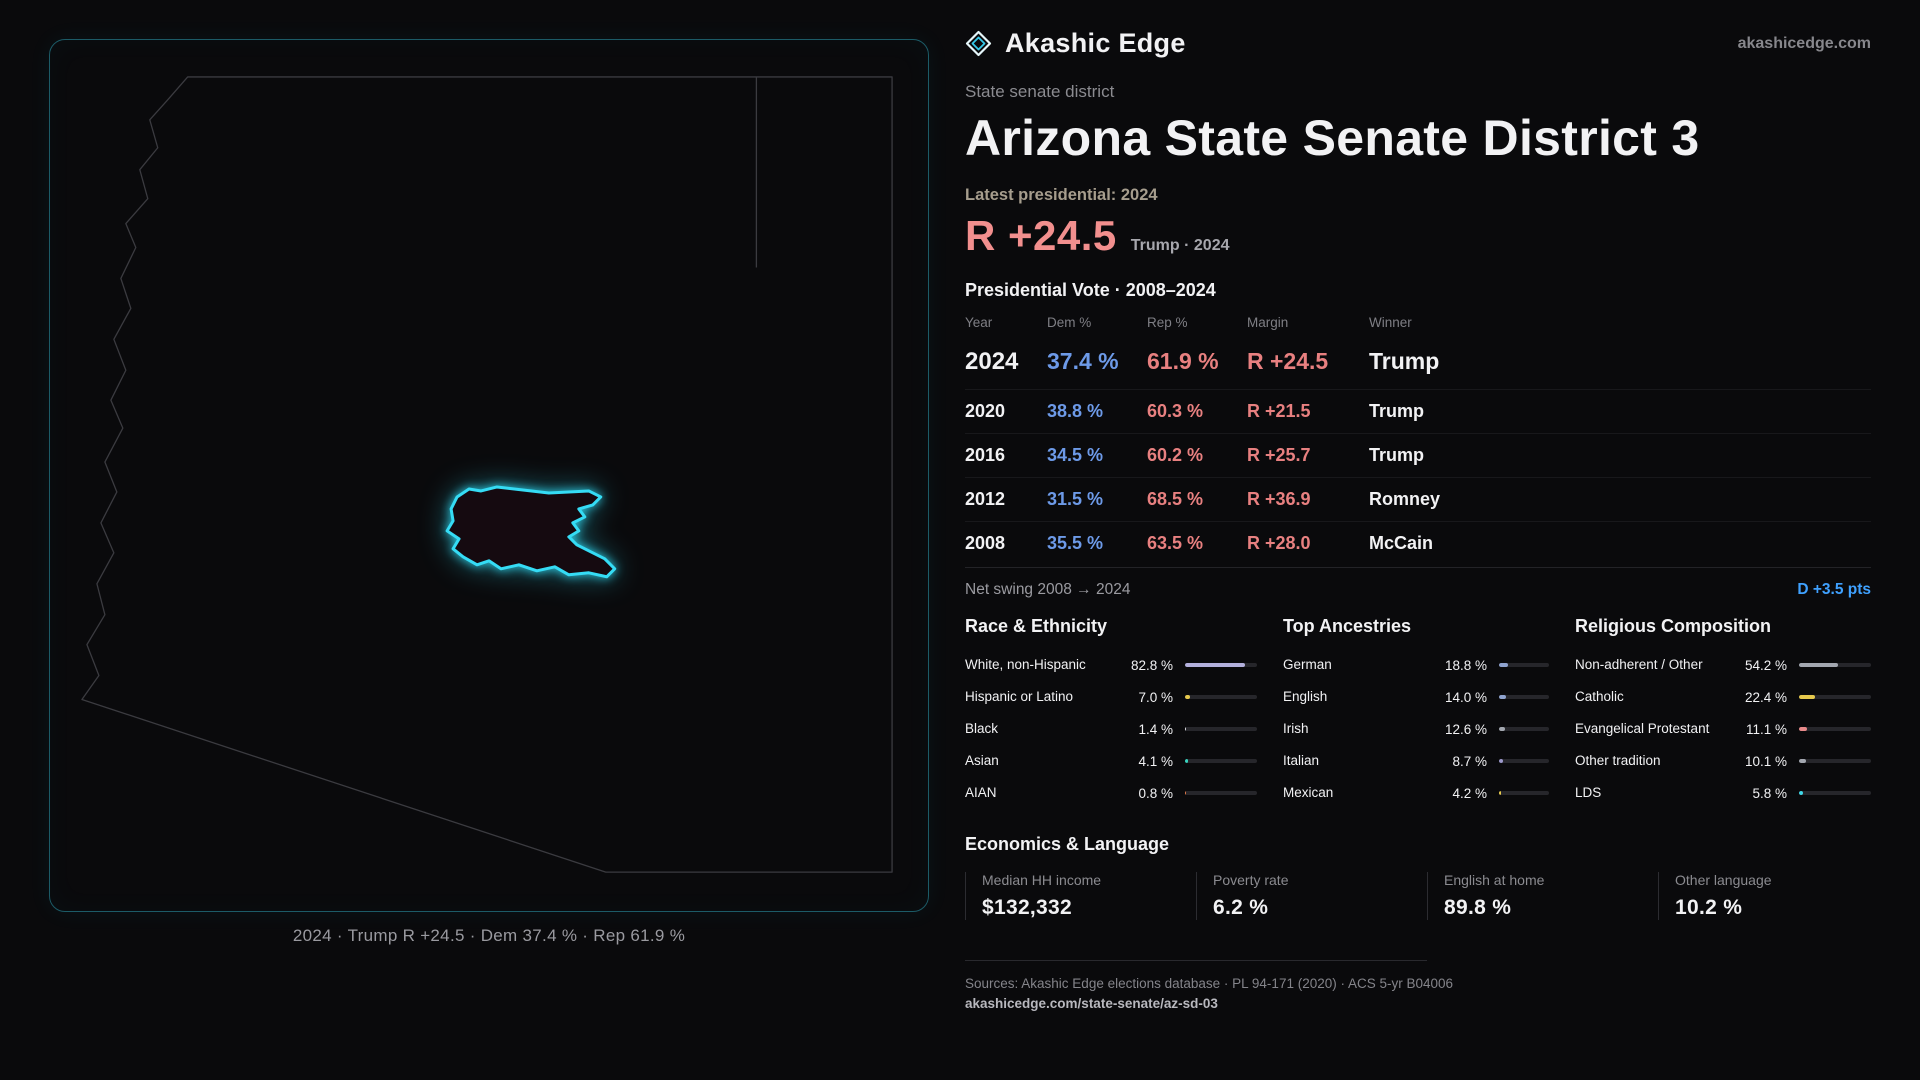 Image resolution: width=1920 pixels, height=1080 pixels. Describe the element at coordinates (1075, 499) in the screenshot. I see `cell-dem: 31.5 %` at that location.